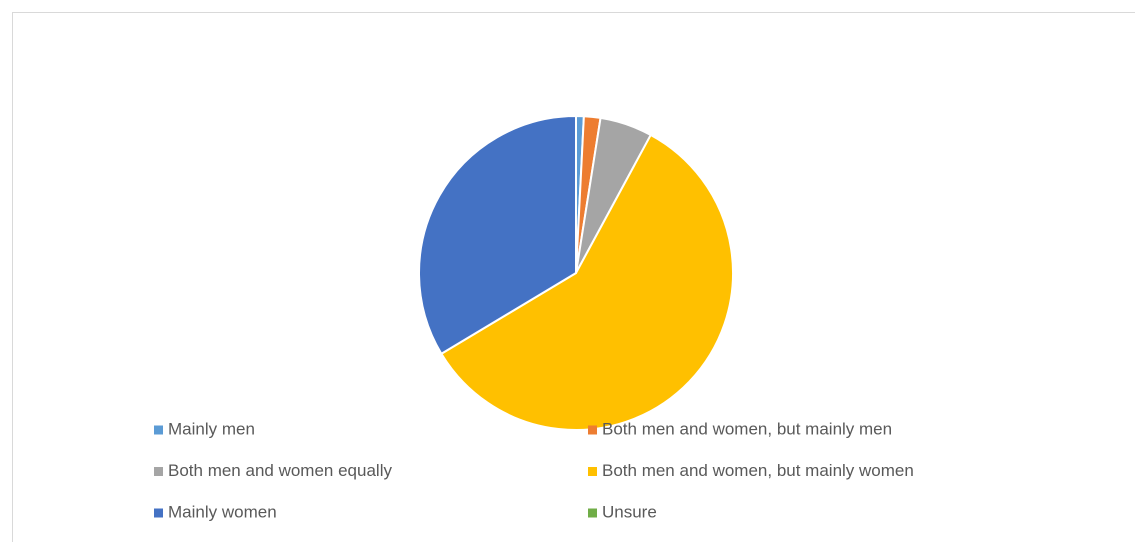  What do you see at coordinates (629, 511) in the screenshot?
I see `legend-label: Unsure` at bounding box center [629, 511].